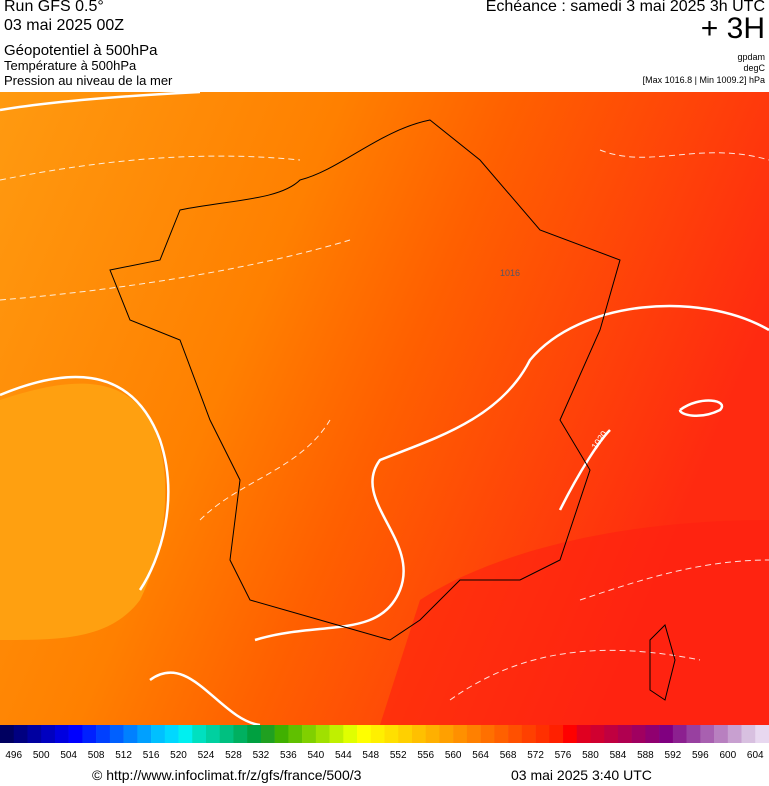  What do you see at coordinates (68, 755) in the screenshot?
I see `legend-label: 504` at bounding box center [68, 755].